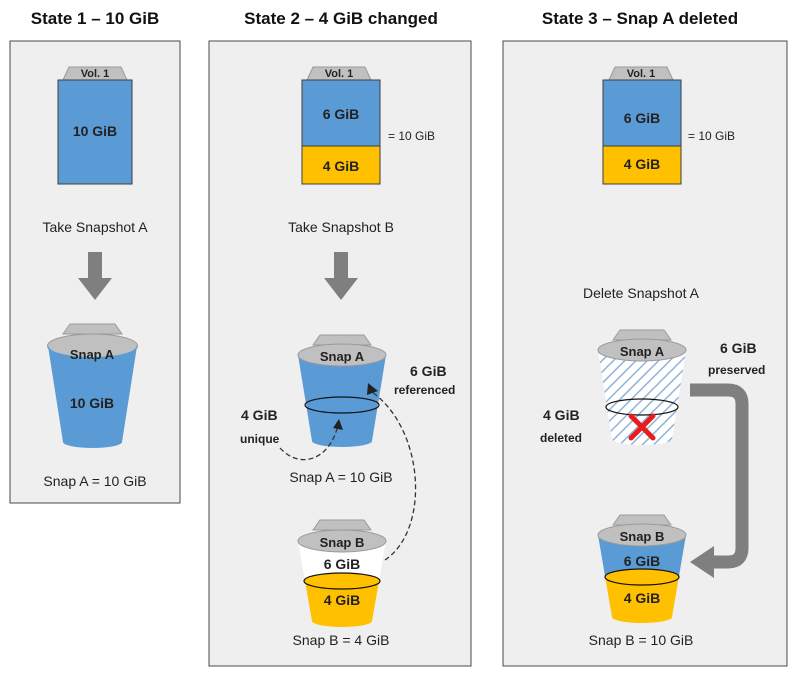 The height and width of the screenshot is (676, 797). What do you see at coordinates (260, 439) in the screenshot?
I see `state2-unique-text: unique` at bounding box center [260, 439].